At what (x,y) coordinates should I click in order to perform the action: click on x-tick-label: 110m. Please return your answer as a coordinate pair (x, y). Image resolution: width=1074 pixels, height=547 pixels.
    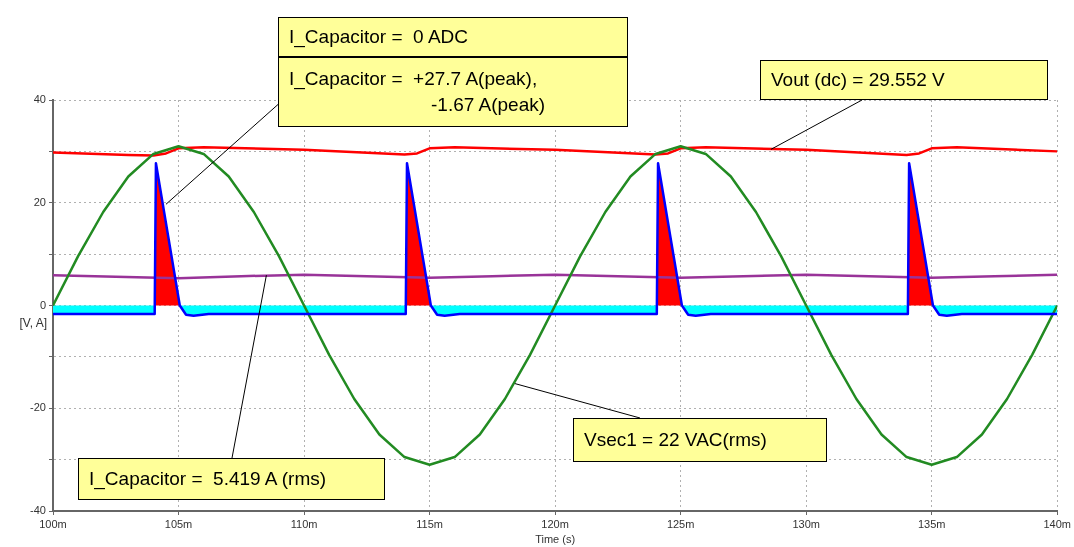
    Looking at the image, I should click on (304, 523).